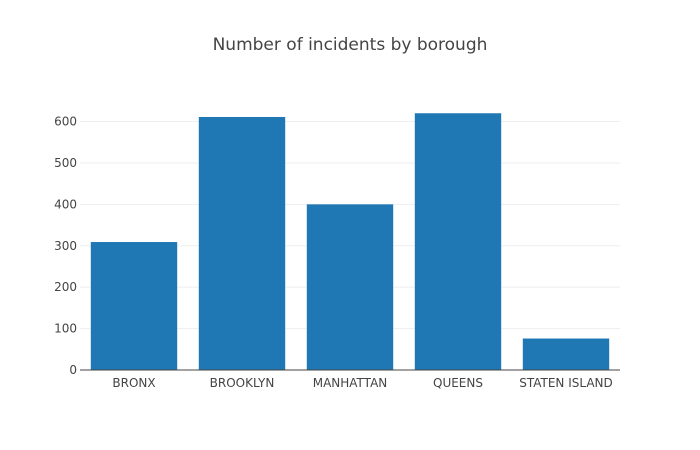 This screenshot has width=700, height=450. I want to click on bar-bronx, so click(134, 306).